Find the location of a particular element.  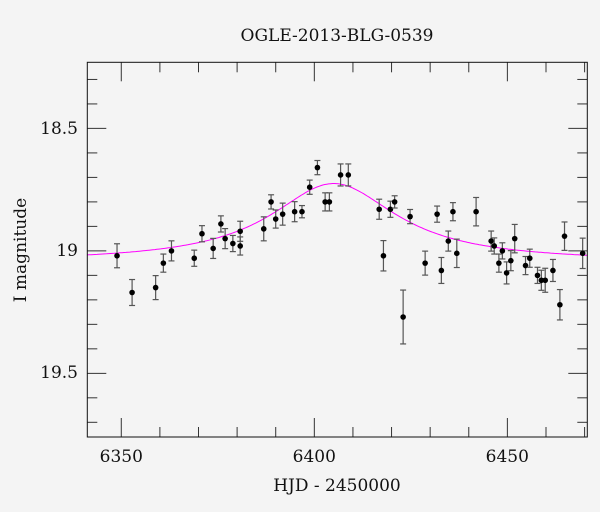

chart-title: OGLE-2013-BLG-0539 is located at coordinates (337, 36).